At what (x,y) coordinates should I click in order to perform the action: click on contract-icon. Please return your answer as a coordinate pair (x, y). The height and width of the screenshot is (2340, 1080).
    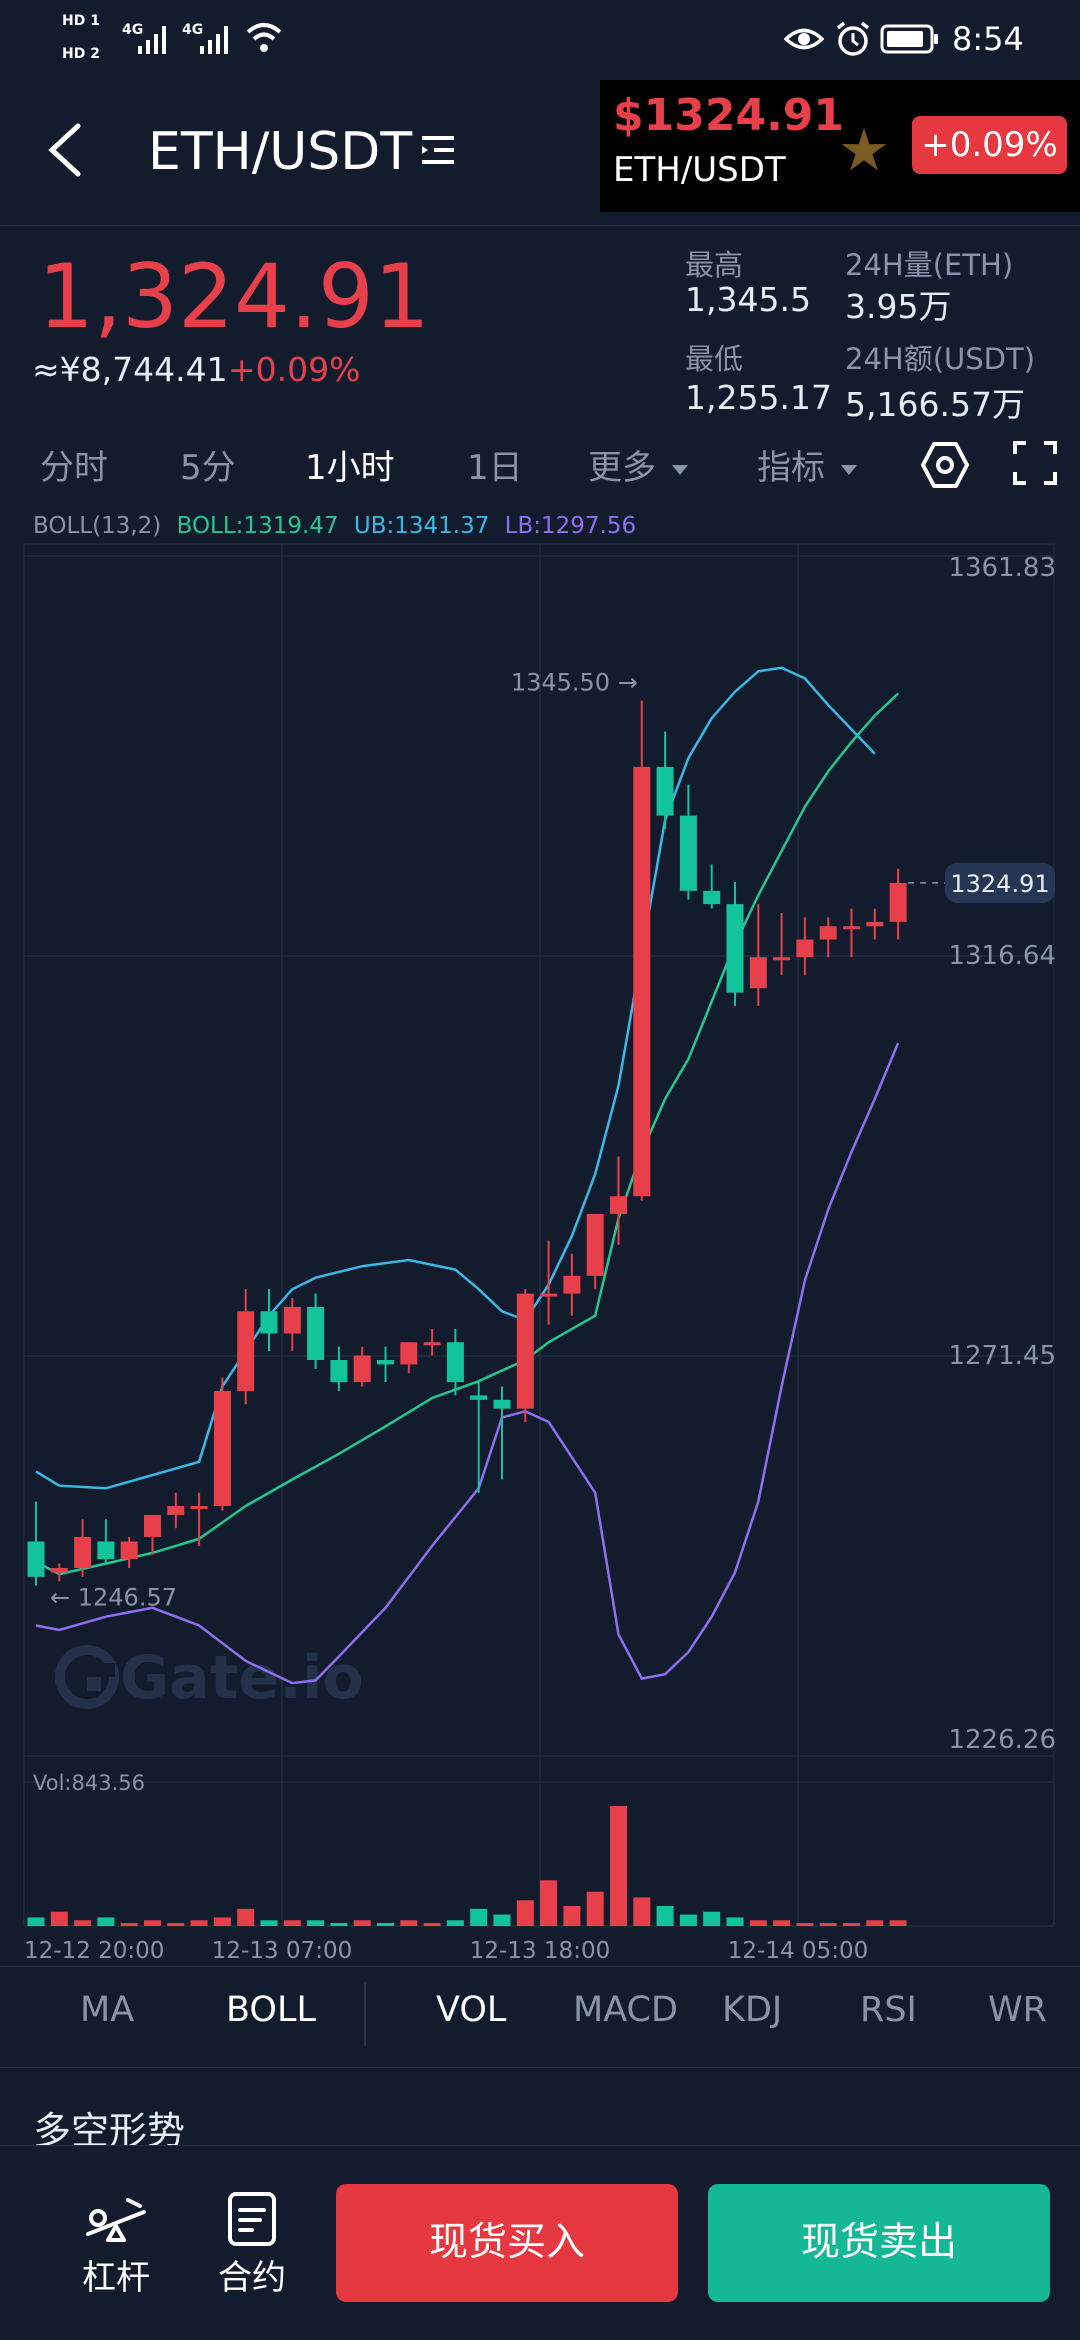
    Looking at the image, I should click on (252, 2219).